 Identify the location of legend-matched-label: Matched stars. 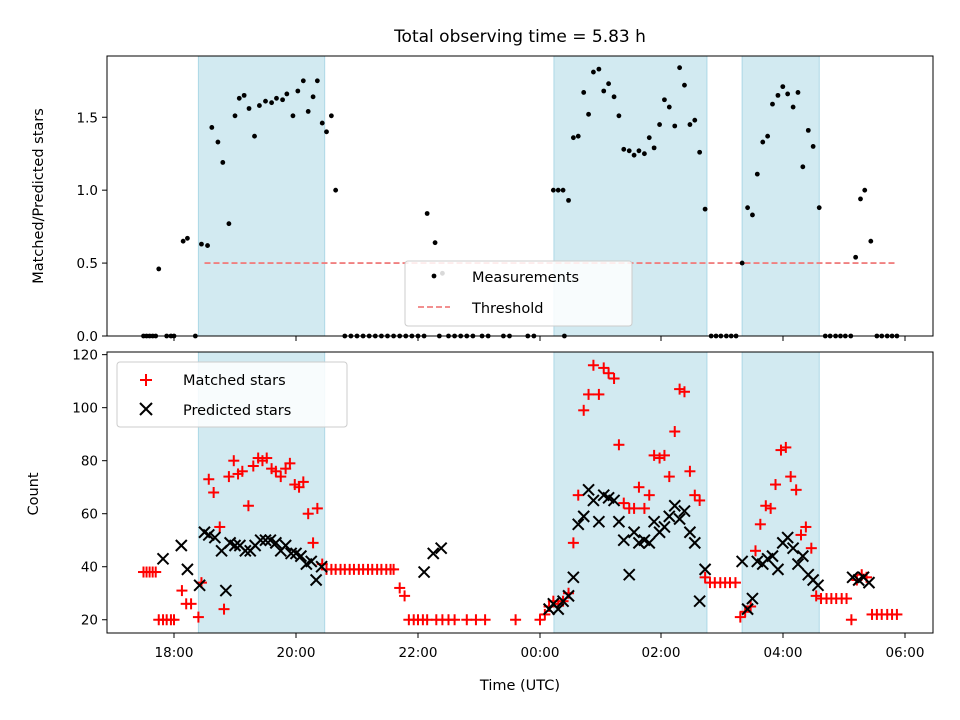
(234, 381).